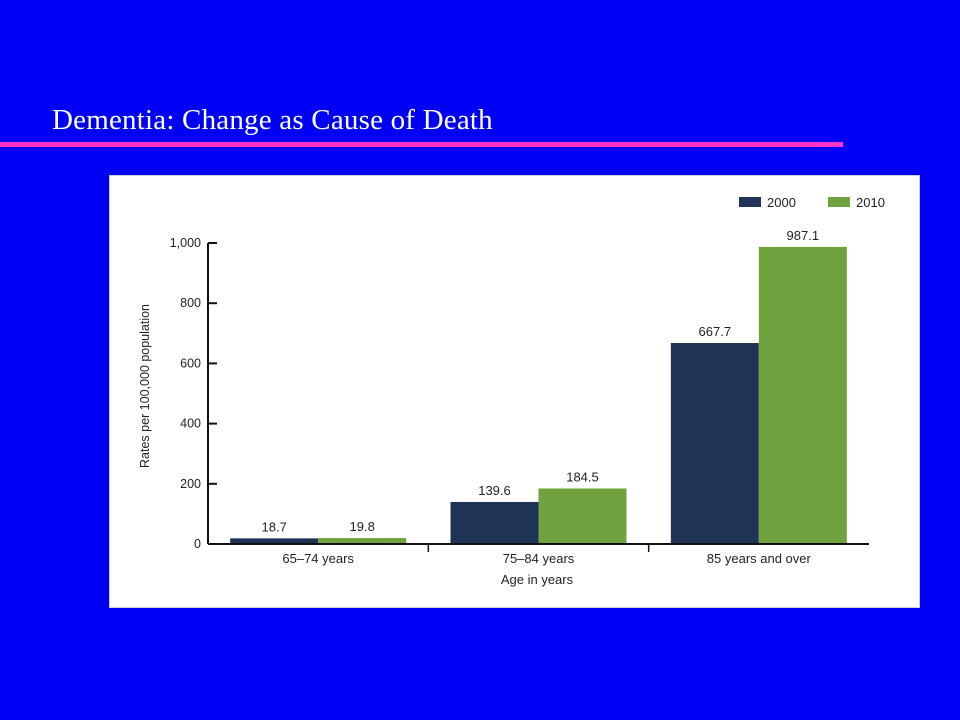 This screenshot has width=960, height=720. What do you see at coordinates (145, 386) in the screenshot?
I see `y-axis-title: Rates per 100,000 population` at bounding box center [145, 386].